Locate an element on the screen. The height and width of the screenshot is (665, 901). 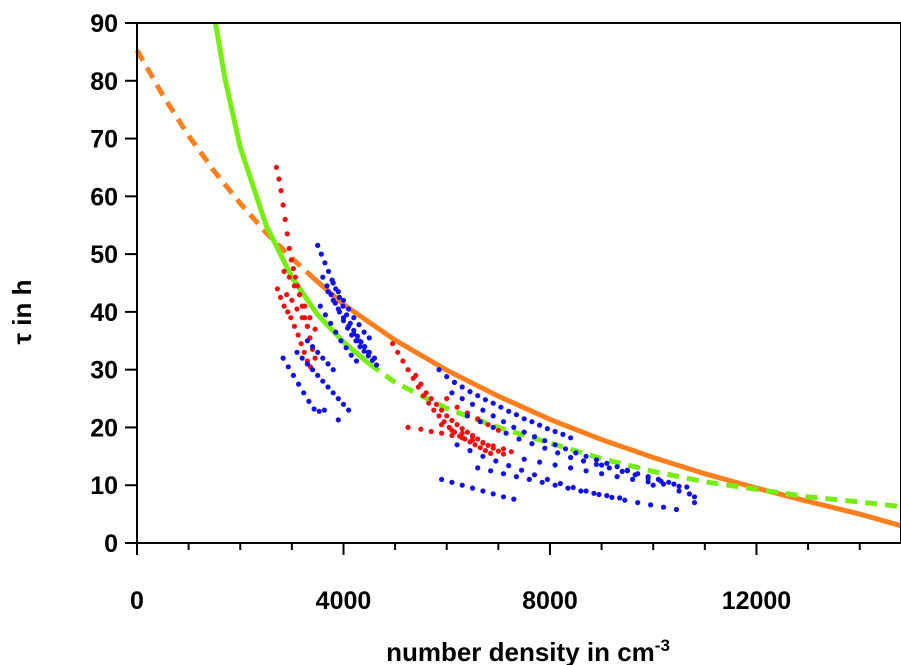
x-axis-title: number density in cm-3 is located at coordinates (528, 650).